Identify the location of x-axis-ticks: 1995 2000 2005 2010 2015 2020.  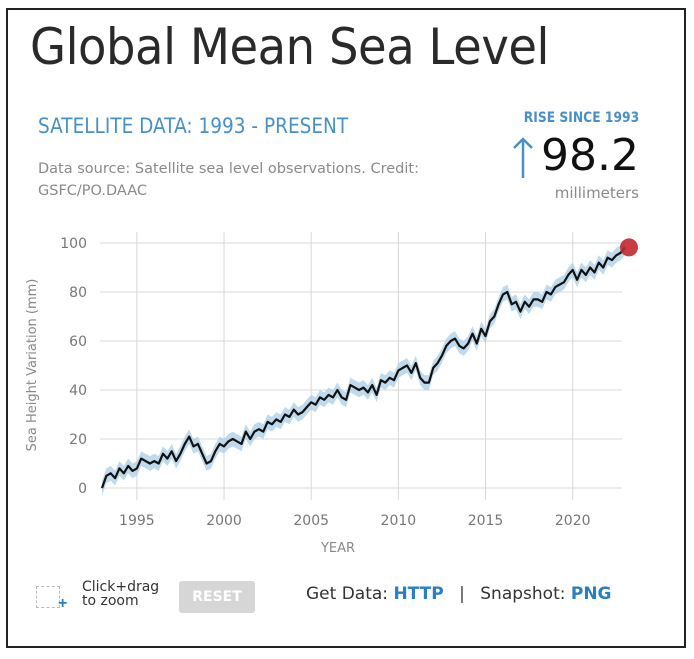
(354, 521).